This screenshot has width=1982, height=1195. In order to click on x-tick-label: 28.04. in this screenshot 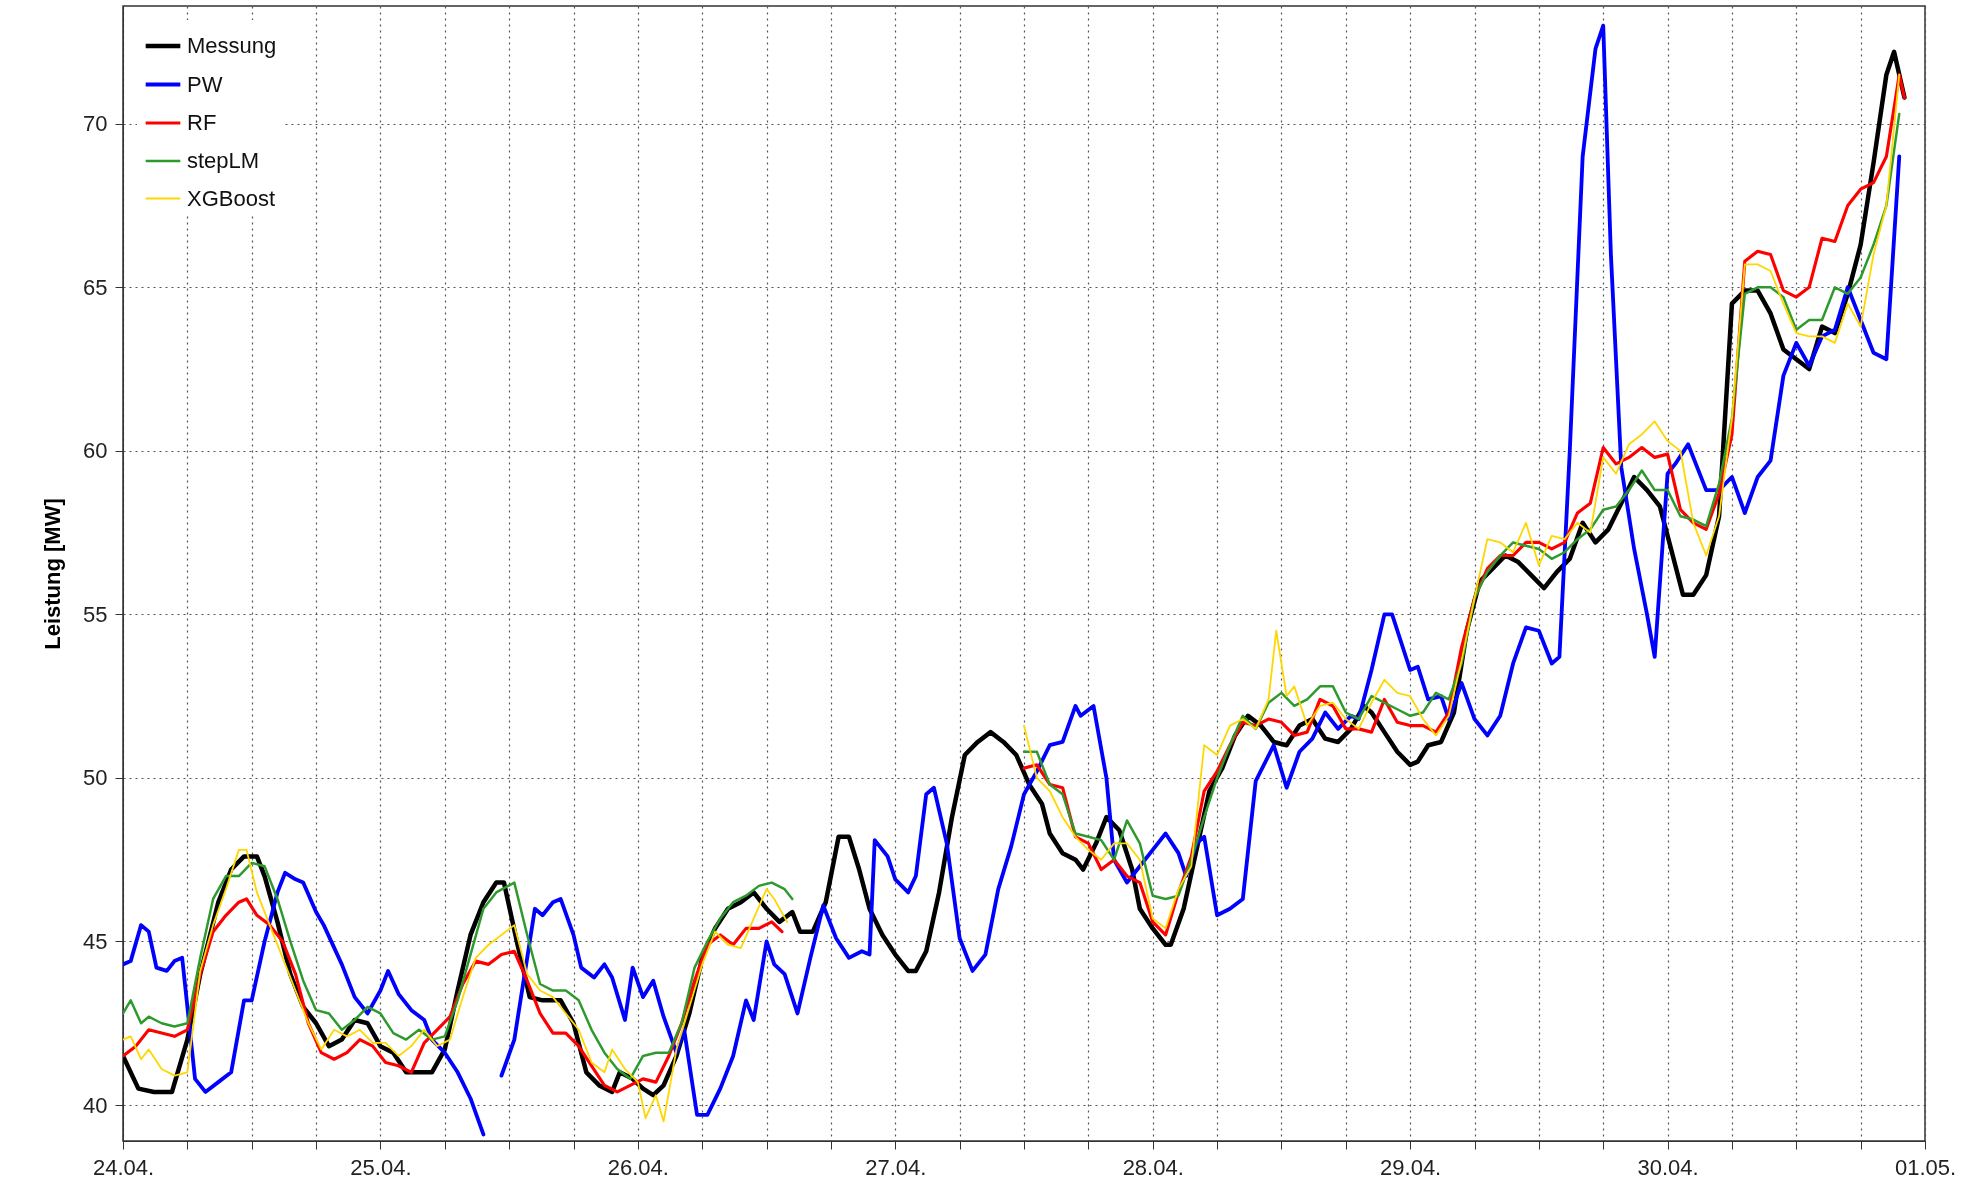, I will do `click(1153, 1167)`.